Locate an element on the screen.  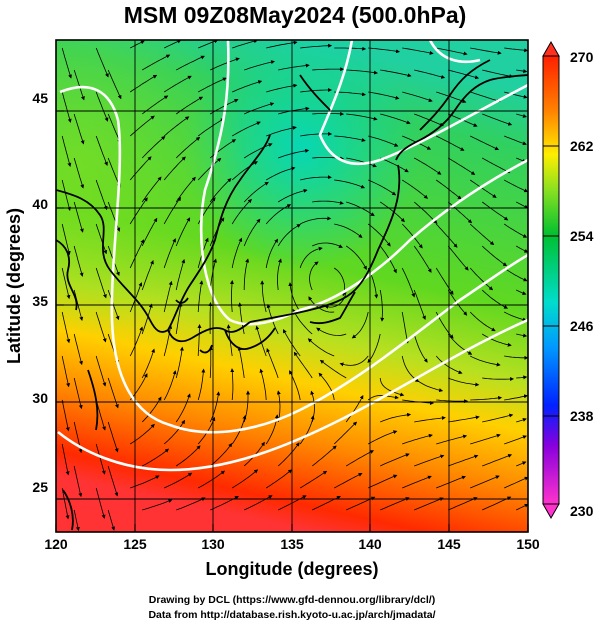
colorbar-label: 270 is located at coordinates (582, 57).